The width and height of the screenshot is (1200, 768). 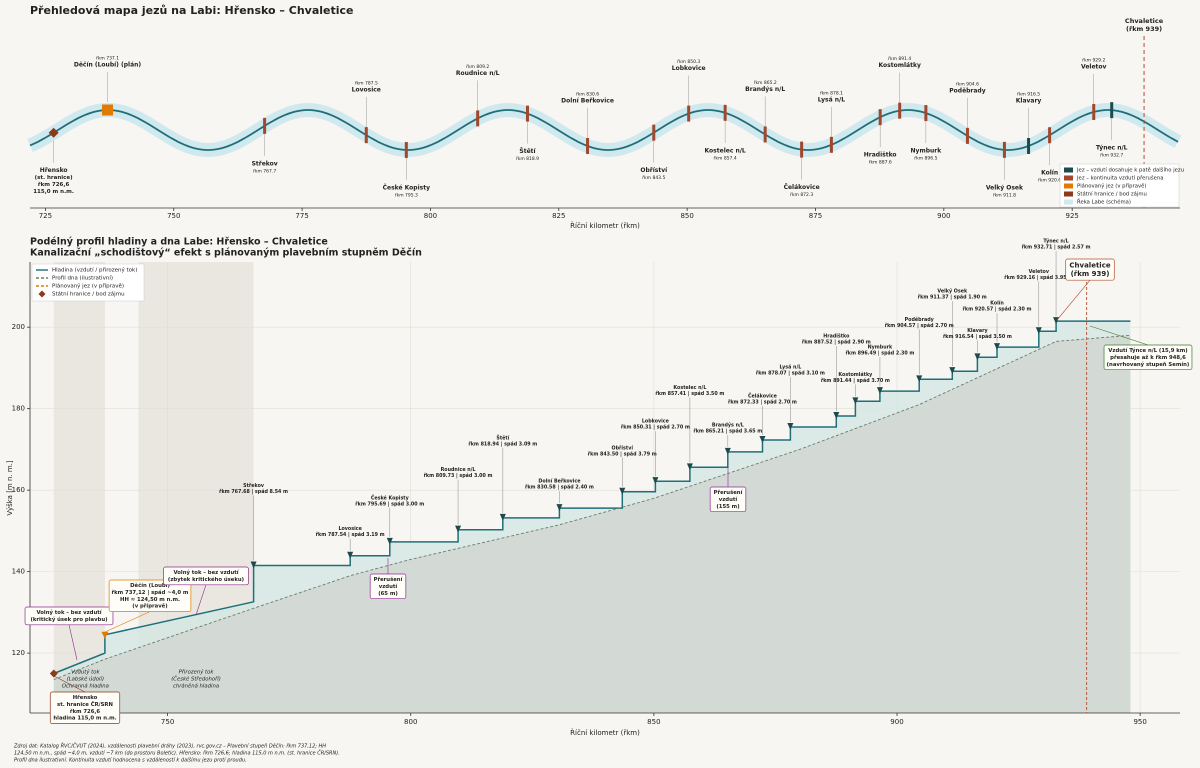 I want to click on weir-name: Velký Osek, so click(x=952, y=291).